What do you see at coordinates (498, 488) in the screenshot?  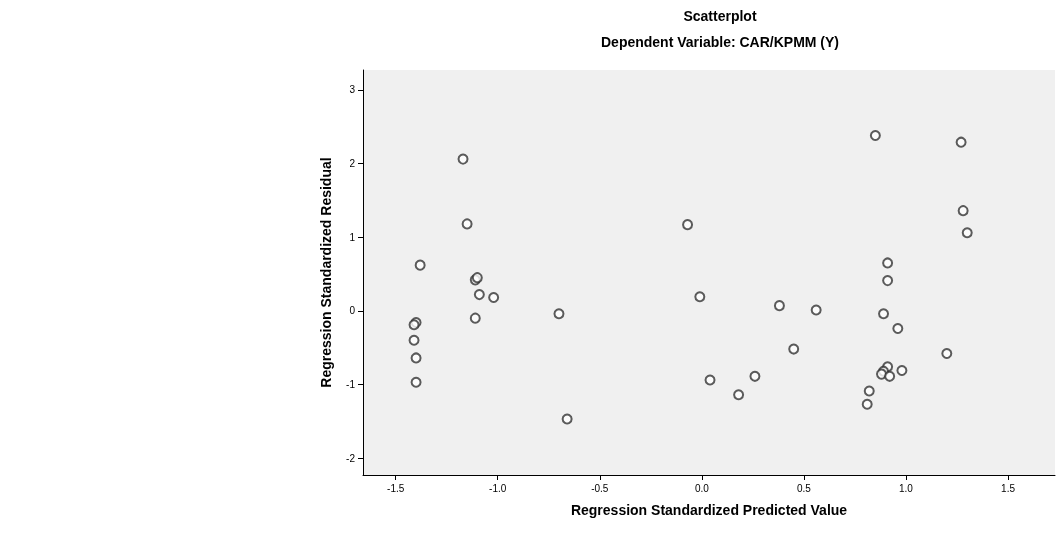 I see `x-tick-label: -1.0` at bounding box center [498, 488].